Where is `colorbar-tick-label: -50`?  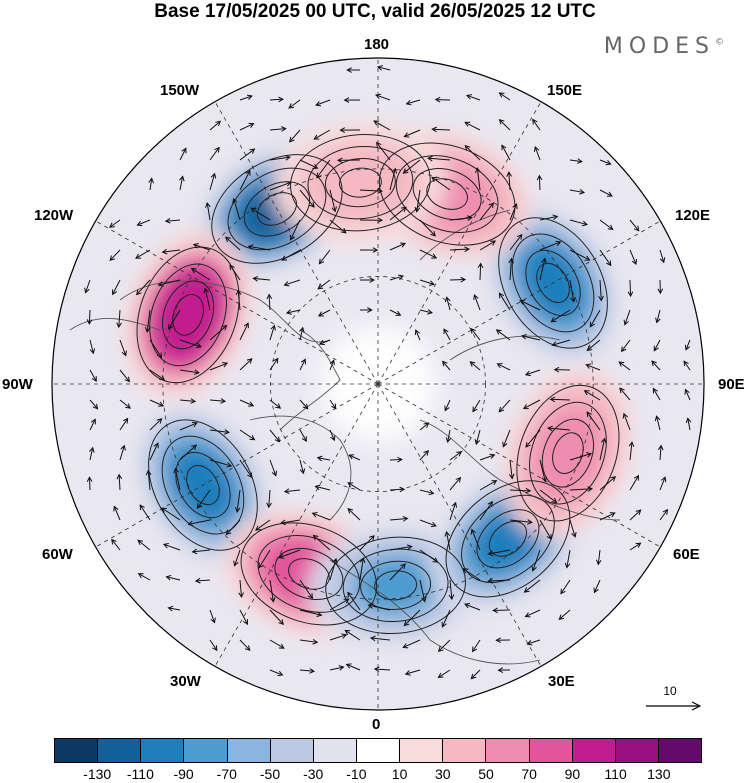
colorbar-tick-label: -50 is located at coordinates (270, 774).